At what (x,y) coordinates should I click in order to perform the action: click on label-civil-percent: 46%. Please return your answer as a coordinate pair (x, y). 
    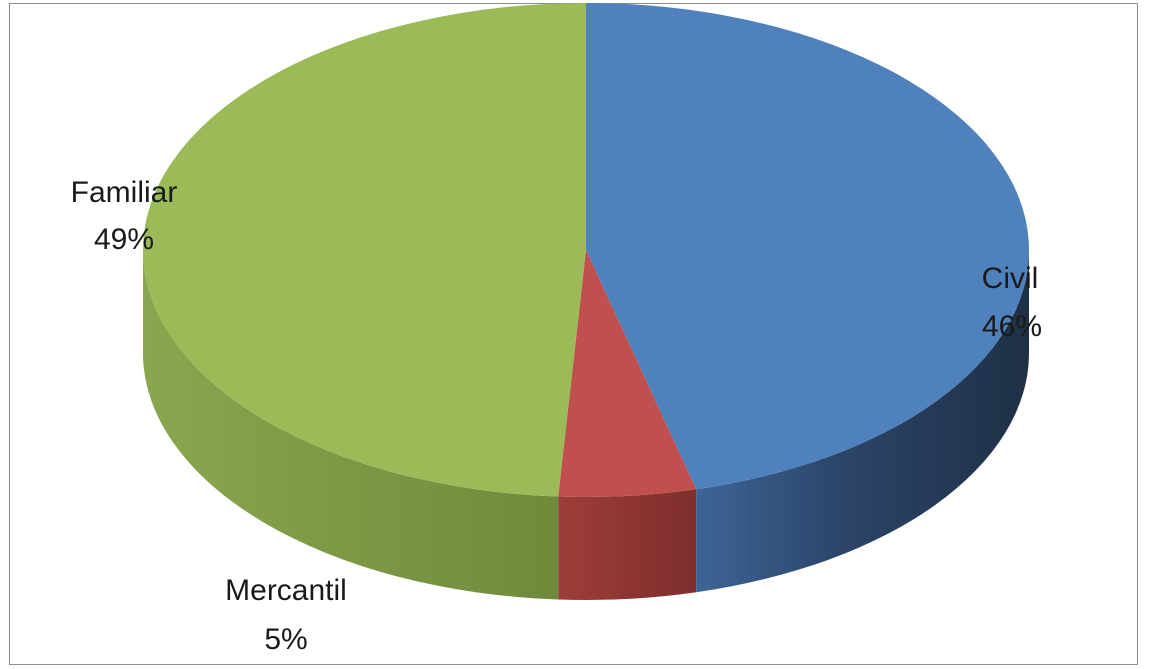
    Looking at the image, I should click on (1012, 326).